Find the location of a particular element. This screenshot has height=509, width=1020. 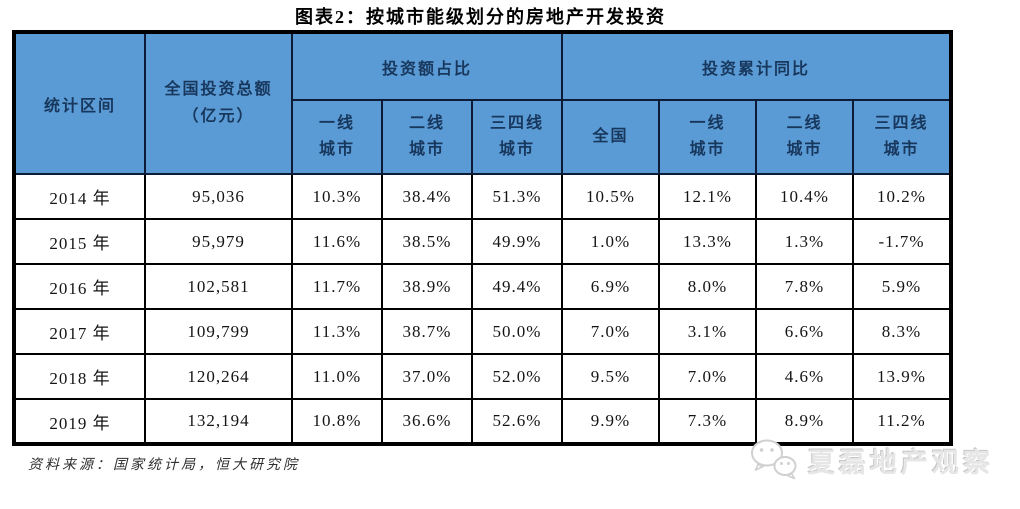

cell-yoy-tier1: 3.1% is located at coordinates (707, 331).